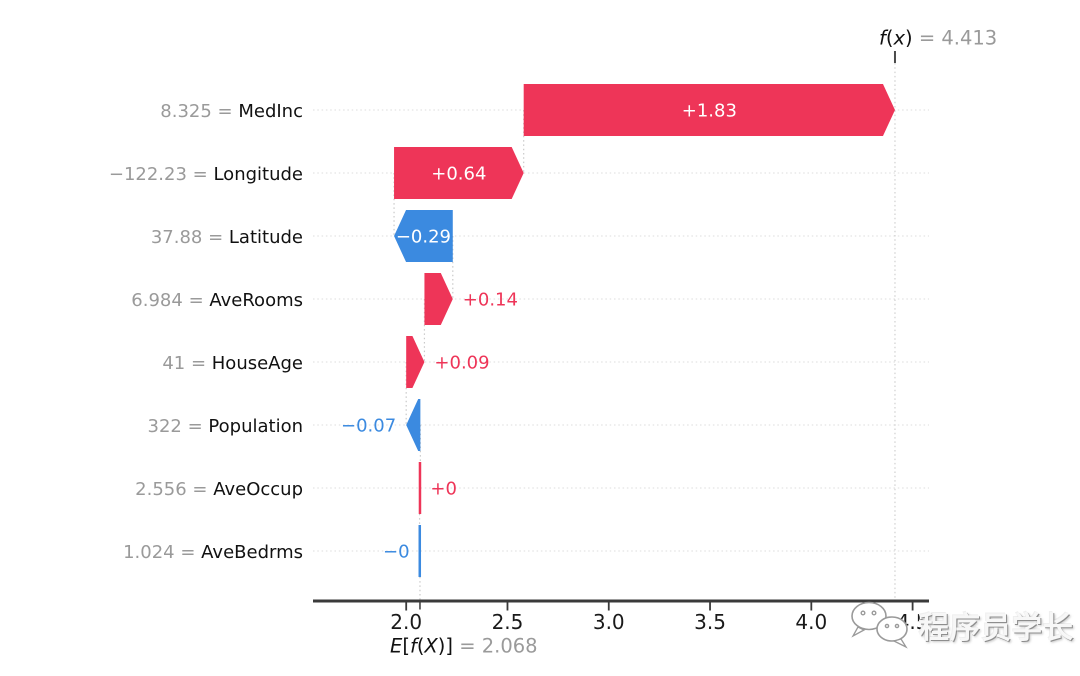  I want to click on bar-longitude, so click(459, 173).